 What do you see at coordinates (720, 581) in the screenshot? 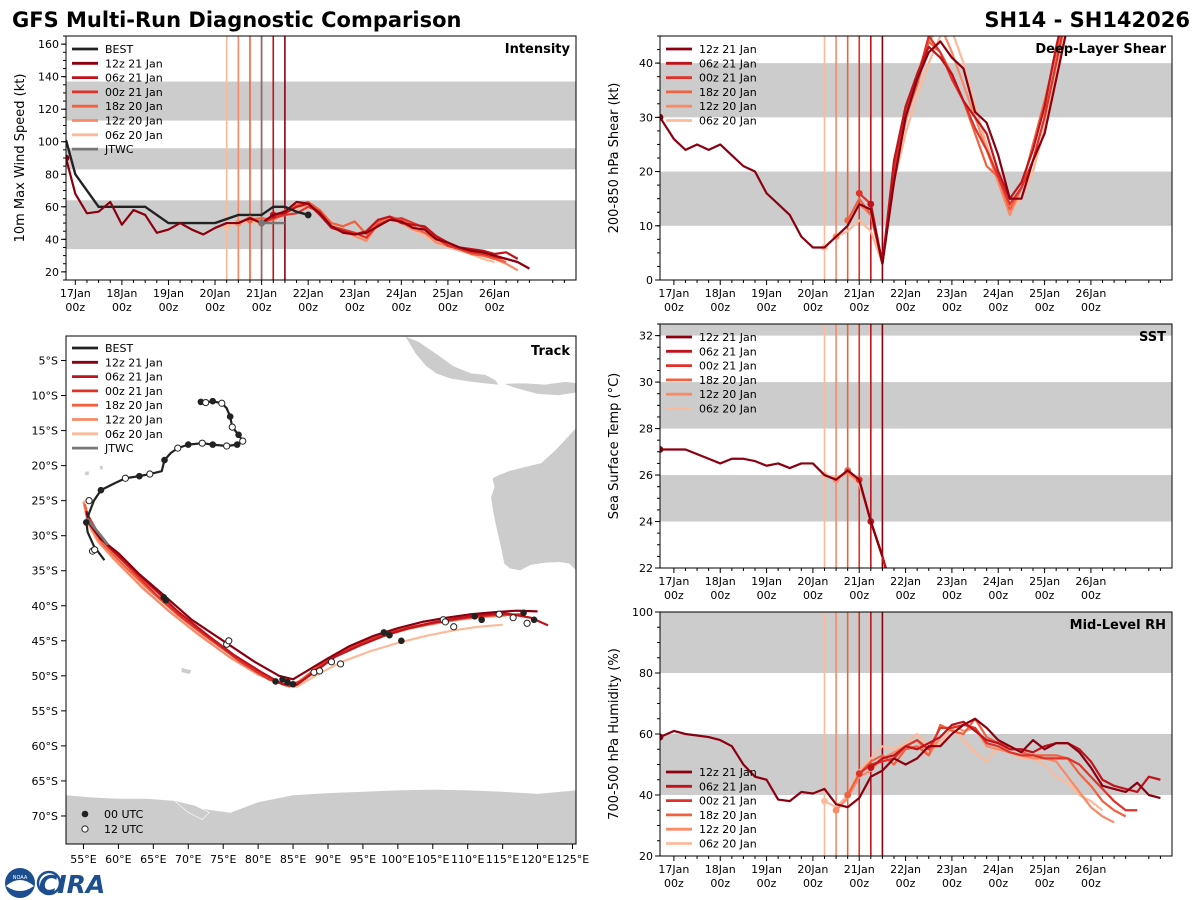
I see `sst-xtick-date: 18Jan` at bounding box center [720, 581].